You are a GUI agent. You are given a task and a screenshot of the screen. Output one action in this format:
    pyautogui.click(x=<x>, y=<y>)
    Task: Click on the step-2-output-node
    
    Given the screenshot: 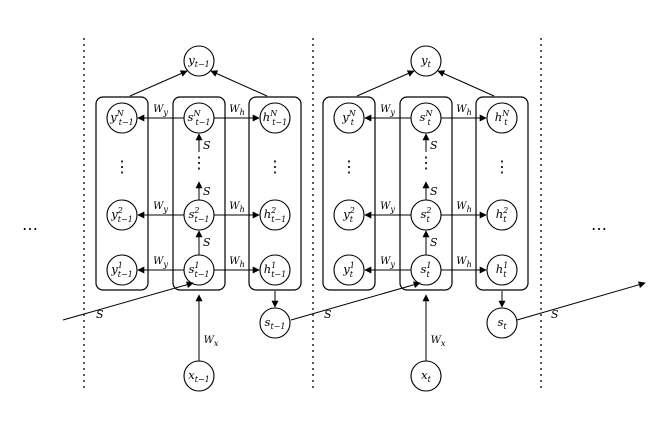 What is the action you would take?
    pyautogui.click(x=426, y=61)
    